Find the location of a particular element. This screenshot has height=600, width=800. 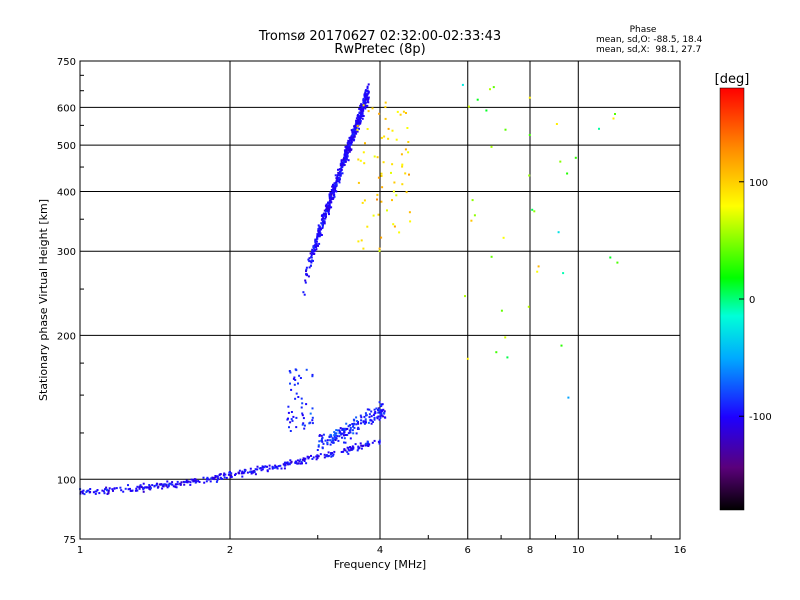

y-tick-label: 300 is located at coordinates (66, 252).